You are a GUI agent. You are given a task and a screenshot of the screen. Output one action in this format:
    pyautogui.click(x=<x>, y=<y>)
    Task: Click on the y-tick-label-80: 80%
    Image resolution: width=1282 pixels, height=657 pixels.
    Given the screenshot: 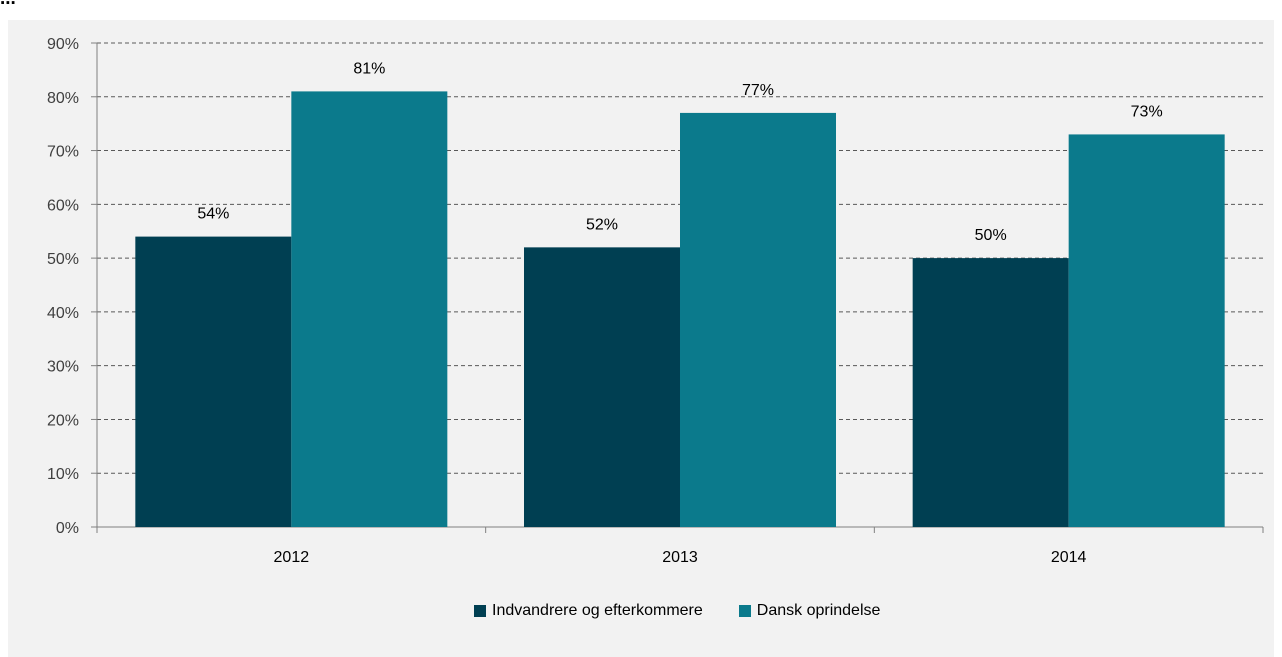 What is the action you would take?
    pyautogui.click(x=63, y=98)
    